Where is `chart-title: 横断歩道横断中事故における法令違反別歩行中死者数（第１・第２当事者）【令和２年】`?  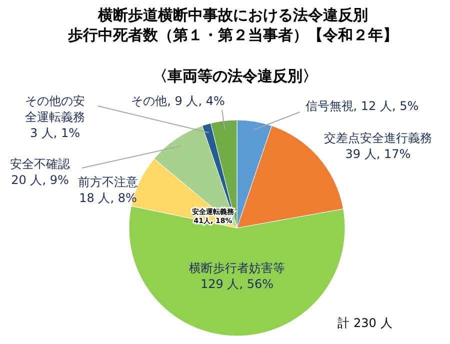
chart-title: 横断歩道横断中事故における法令違反別歩行中死者数（第１・第２当事者）【令和２年】 is located at coordinates (232, 25).